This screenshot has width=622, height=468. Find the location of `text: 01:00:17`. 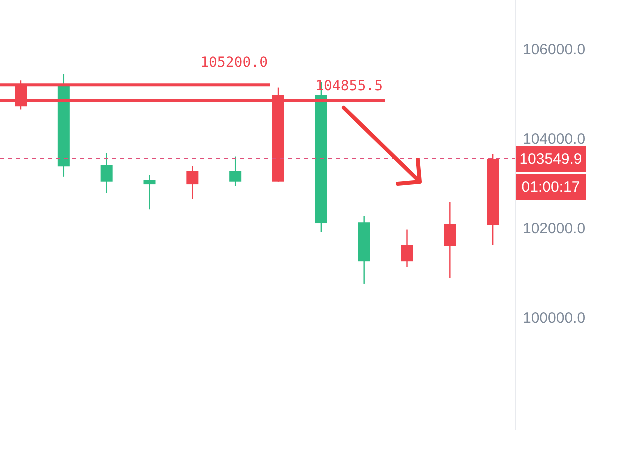

text: 01:00:17 is located at coordinates (551, 187).